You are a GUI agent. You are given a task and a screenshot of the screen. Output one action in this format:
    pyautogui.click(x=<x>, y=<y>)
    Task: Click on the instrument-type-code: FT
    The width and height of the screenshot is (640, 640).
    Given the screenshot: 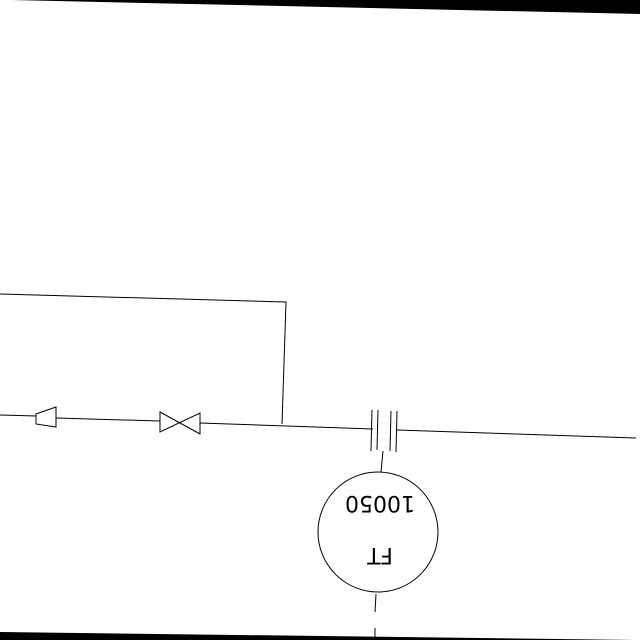 What is the action you would take?
    pyautogui.click(x=380, y=554)
    